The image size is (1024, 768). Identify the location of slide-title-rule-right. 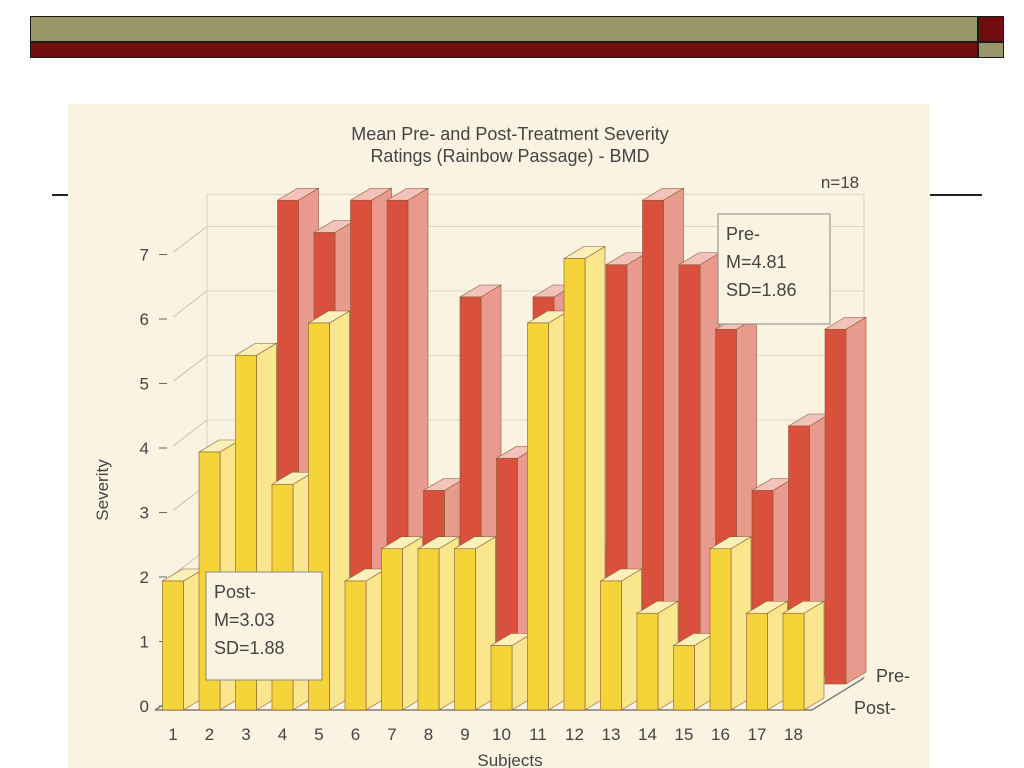
(954, 195).